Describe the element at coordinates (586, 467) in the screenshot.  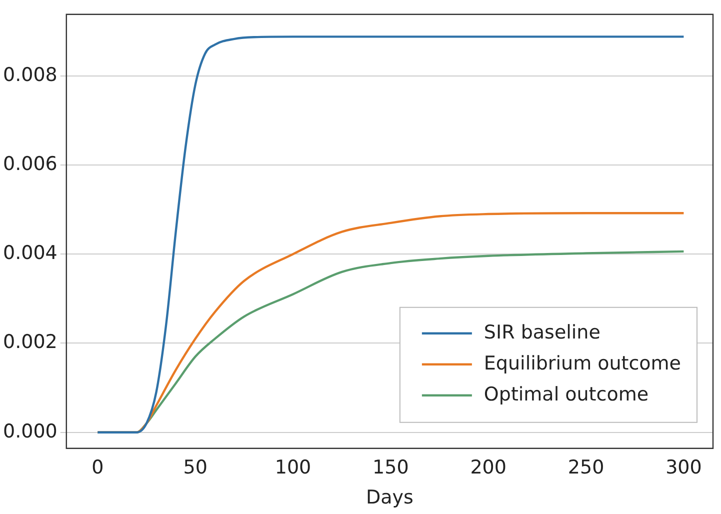
I see `x-tick-label: 250` at that location.